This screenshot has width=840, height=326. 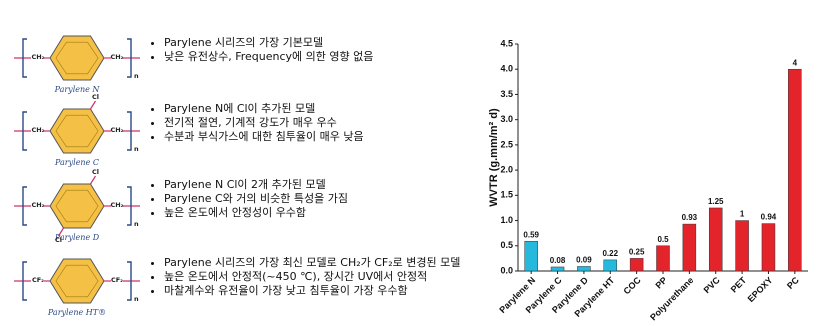 I want to click on x-tick-label: PET, so click(x=739, y=285).